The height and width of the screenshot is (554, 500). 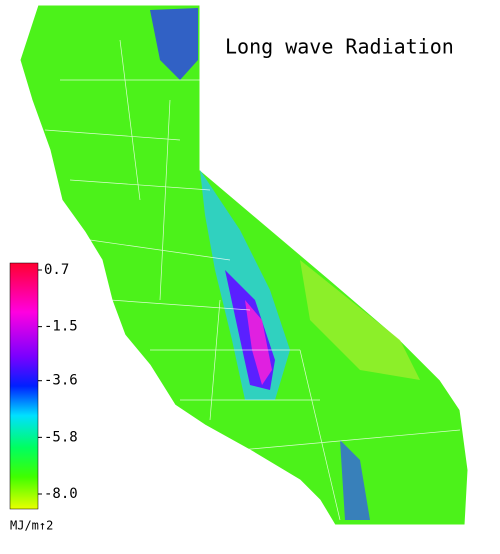 I want to click on color-bar-unit: MJ/m↑2, so click(x=31, y=526).